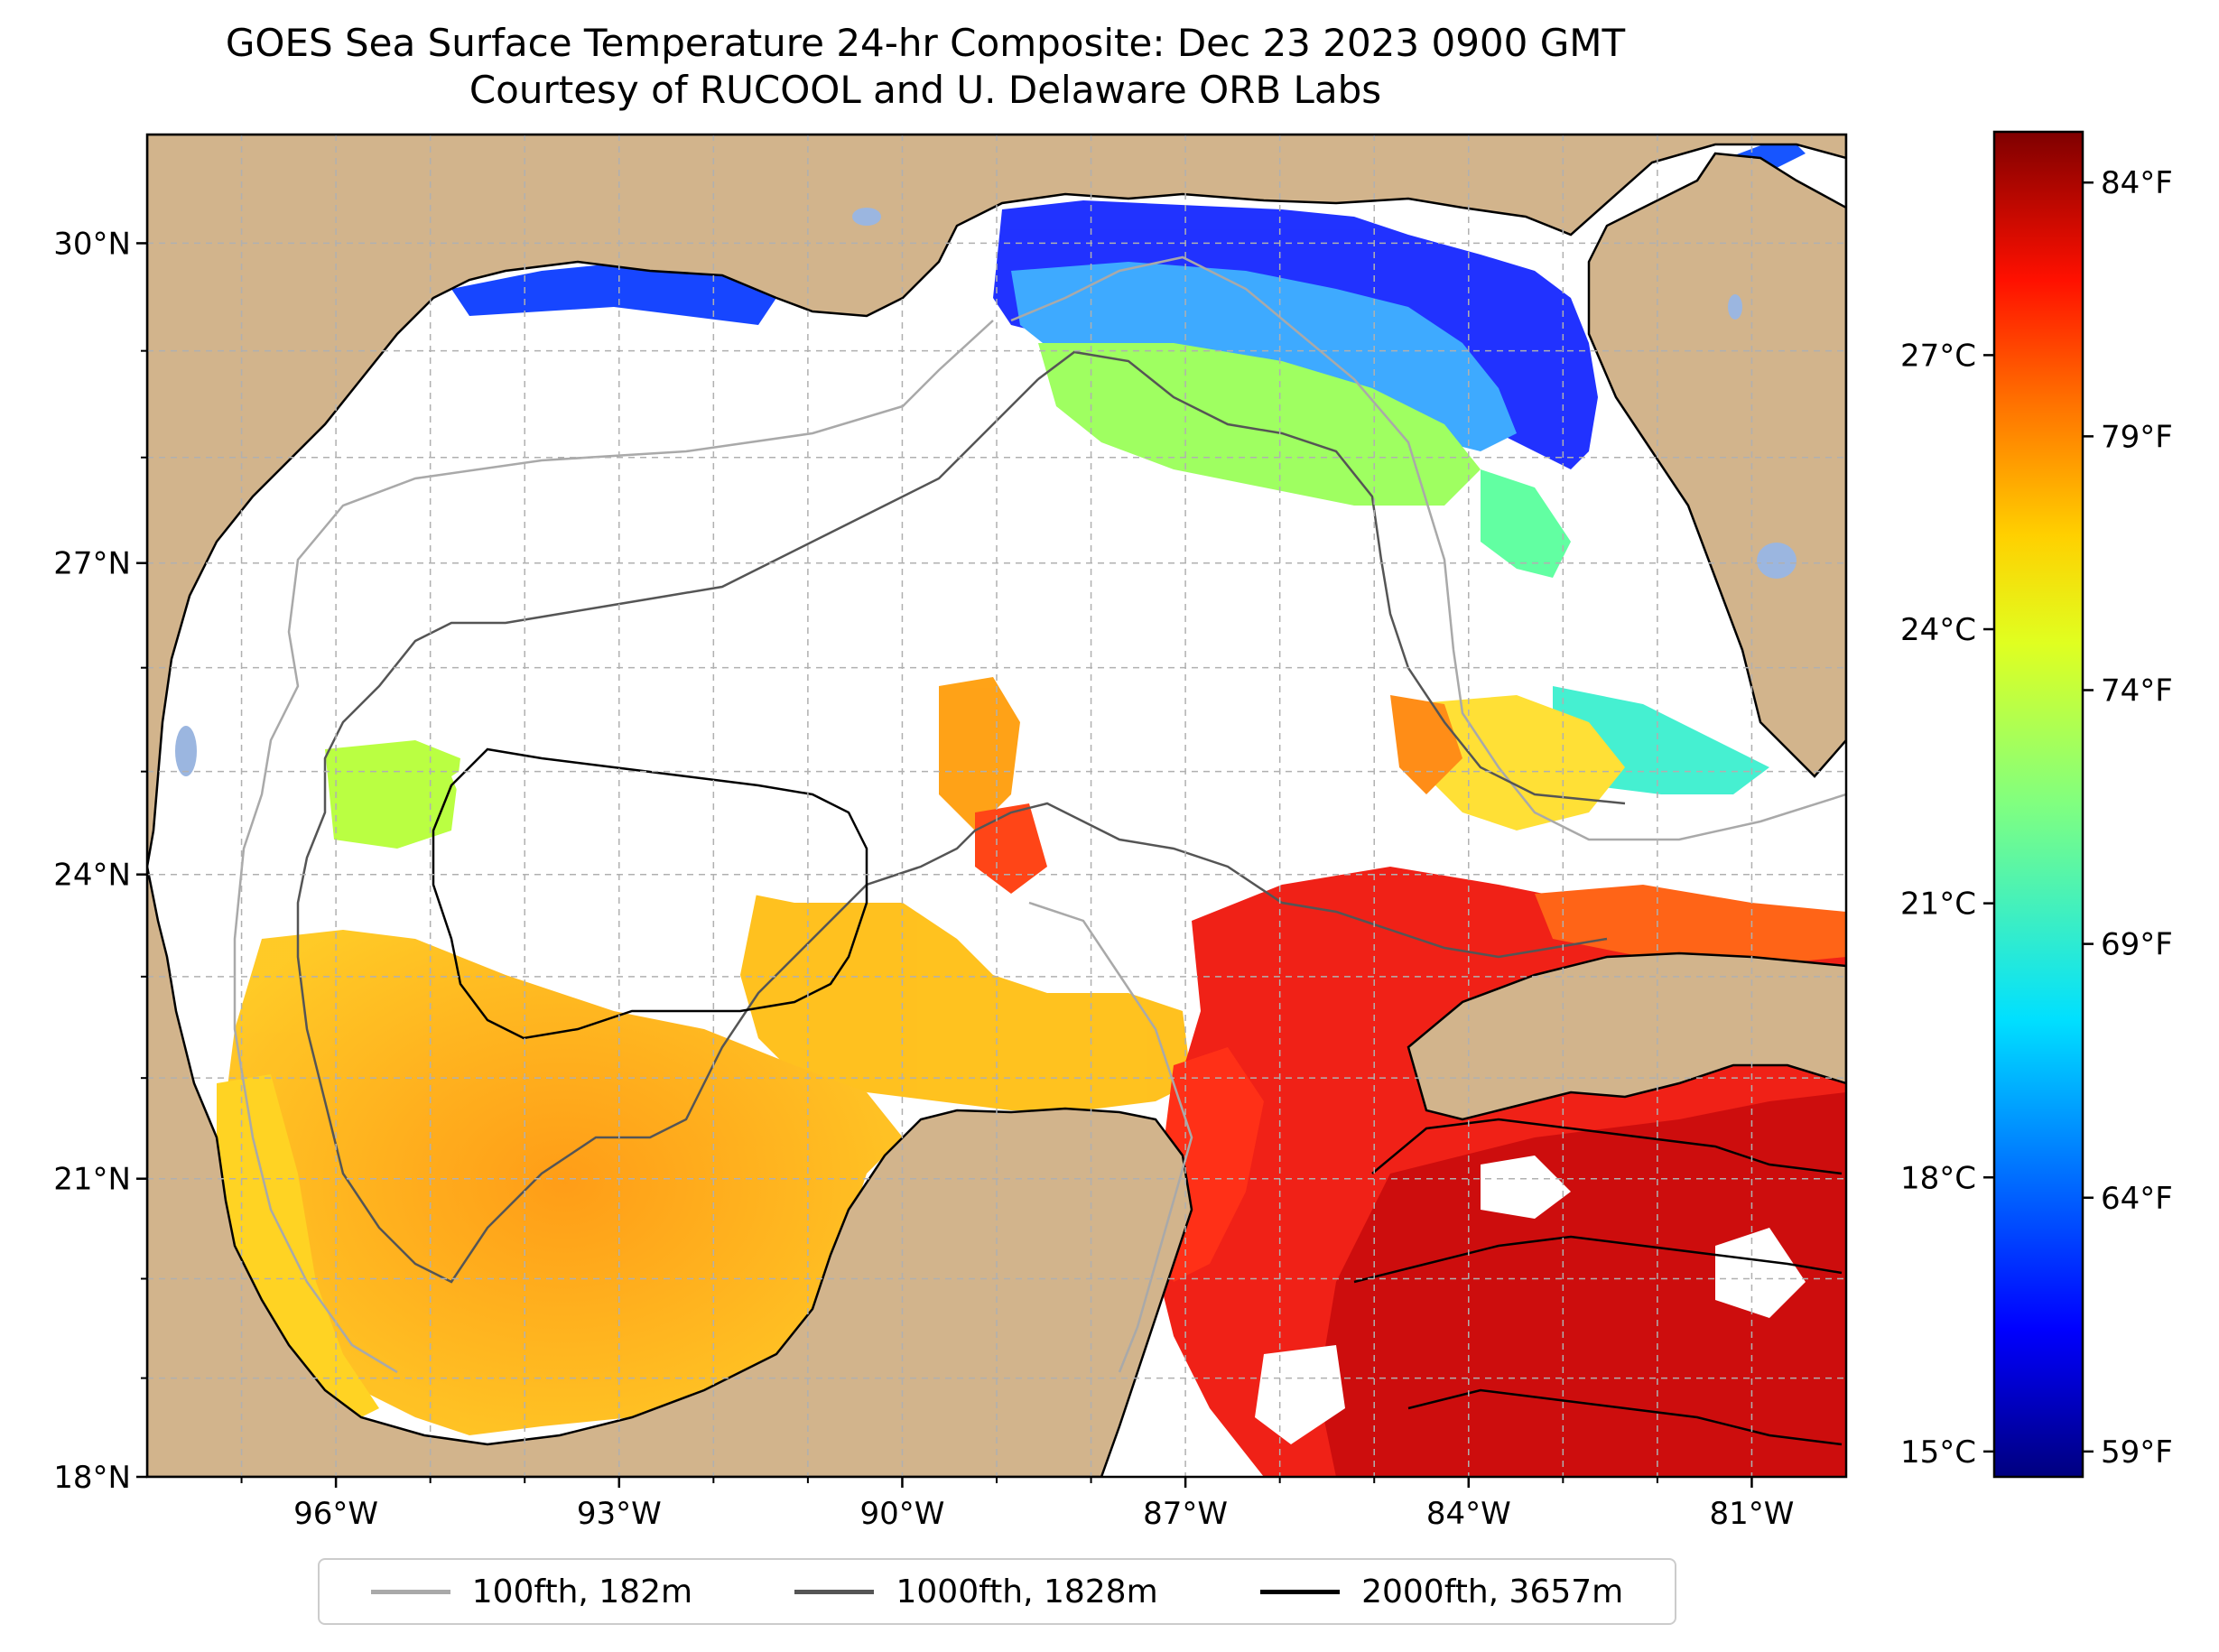  Describe the element at coordinates (1938, 904) in the screenshot. I see `colorbar-c-label: 21°C` at that location.